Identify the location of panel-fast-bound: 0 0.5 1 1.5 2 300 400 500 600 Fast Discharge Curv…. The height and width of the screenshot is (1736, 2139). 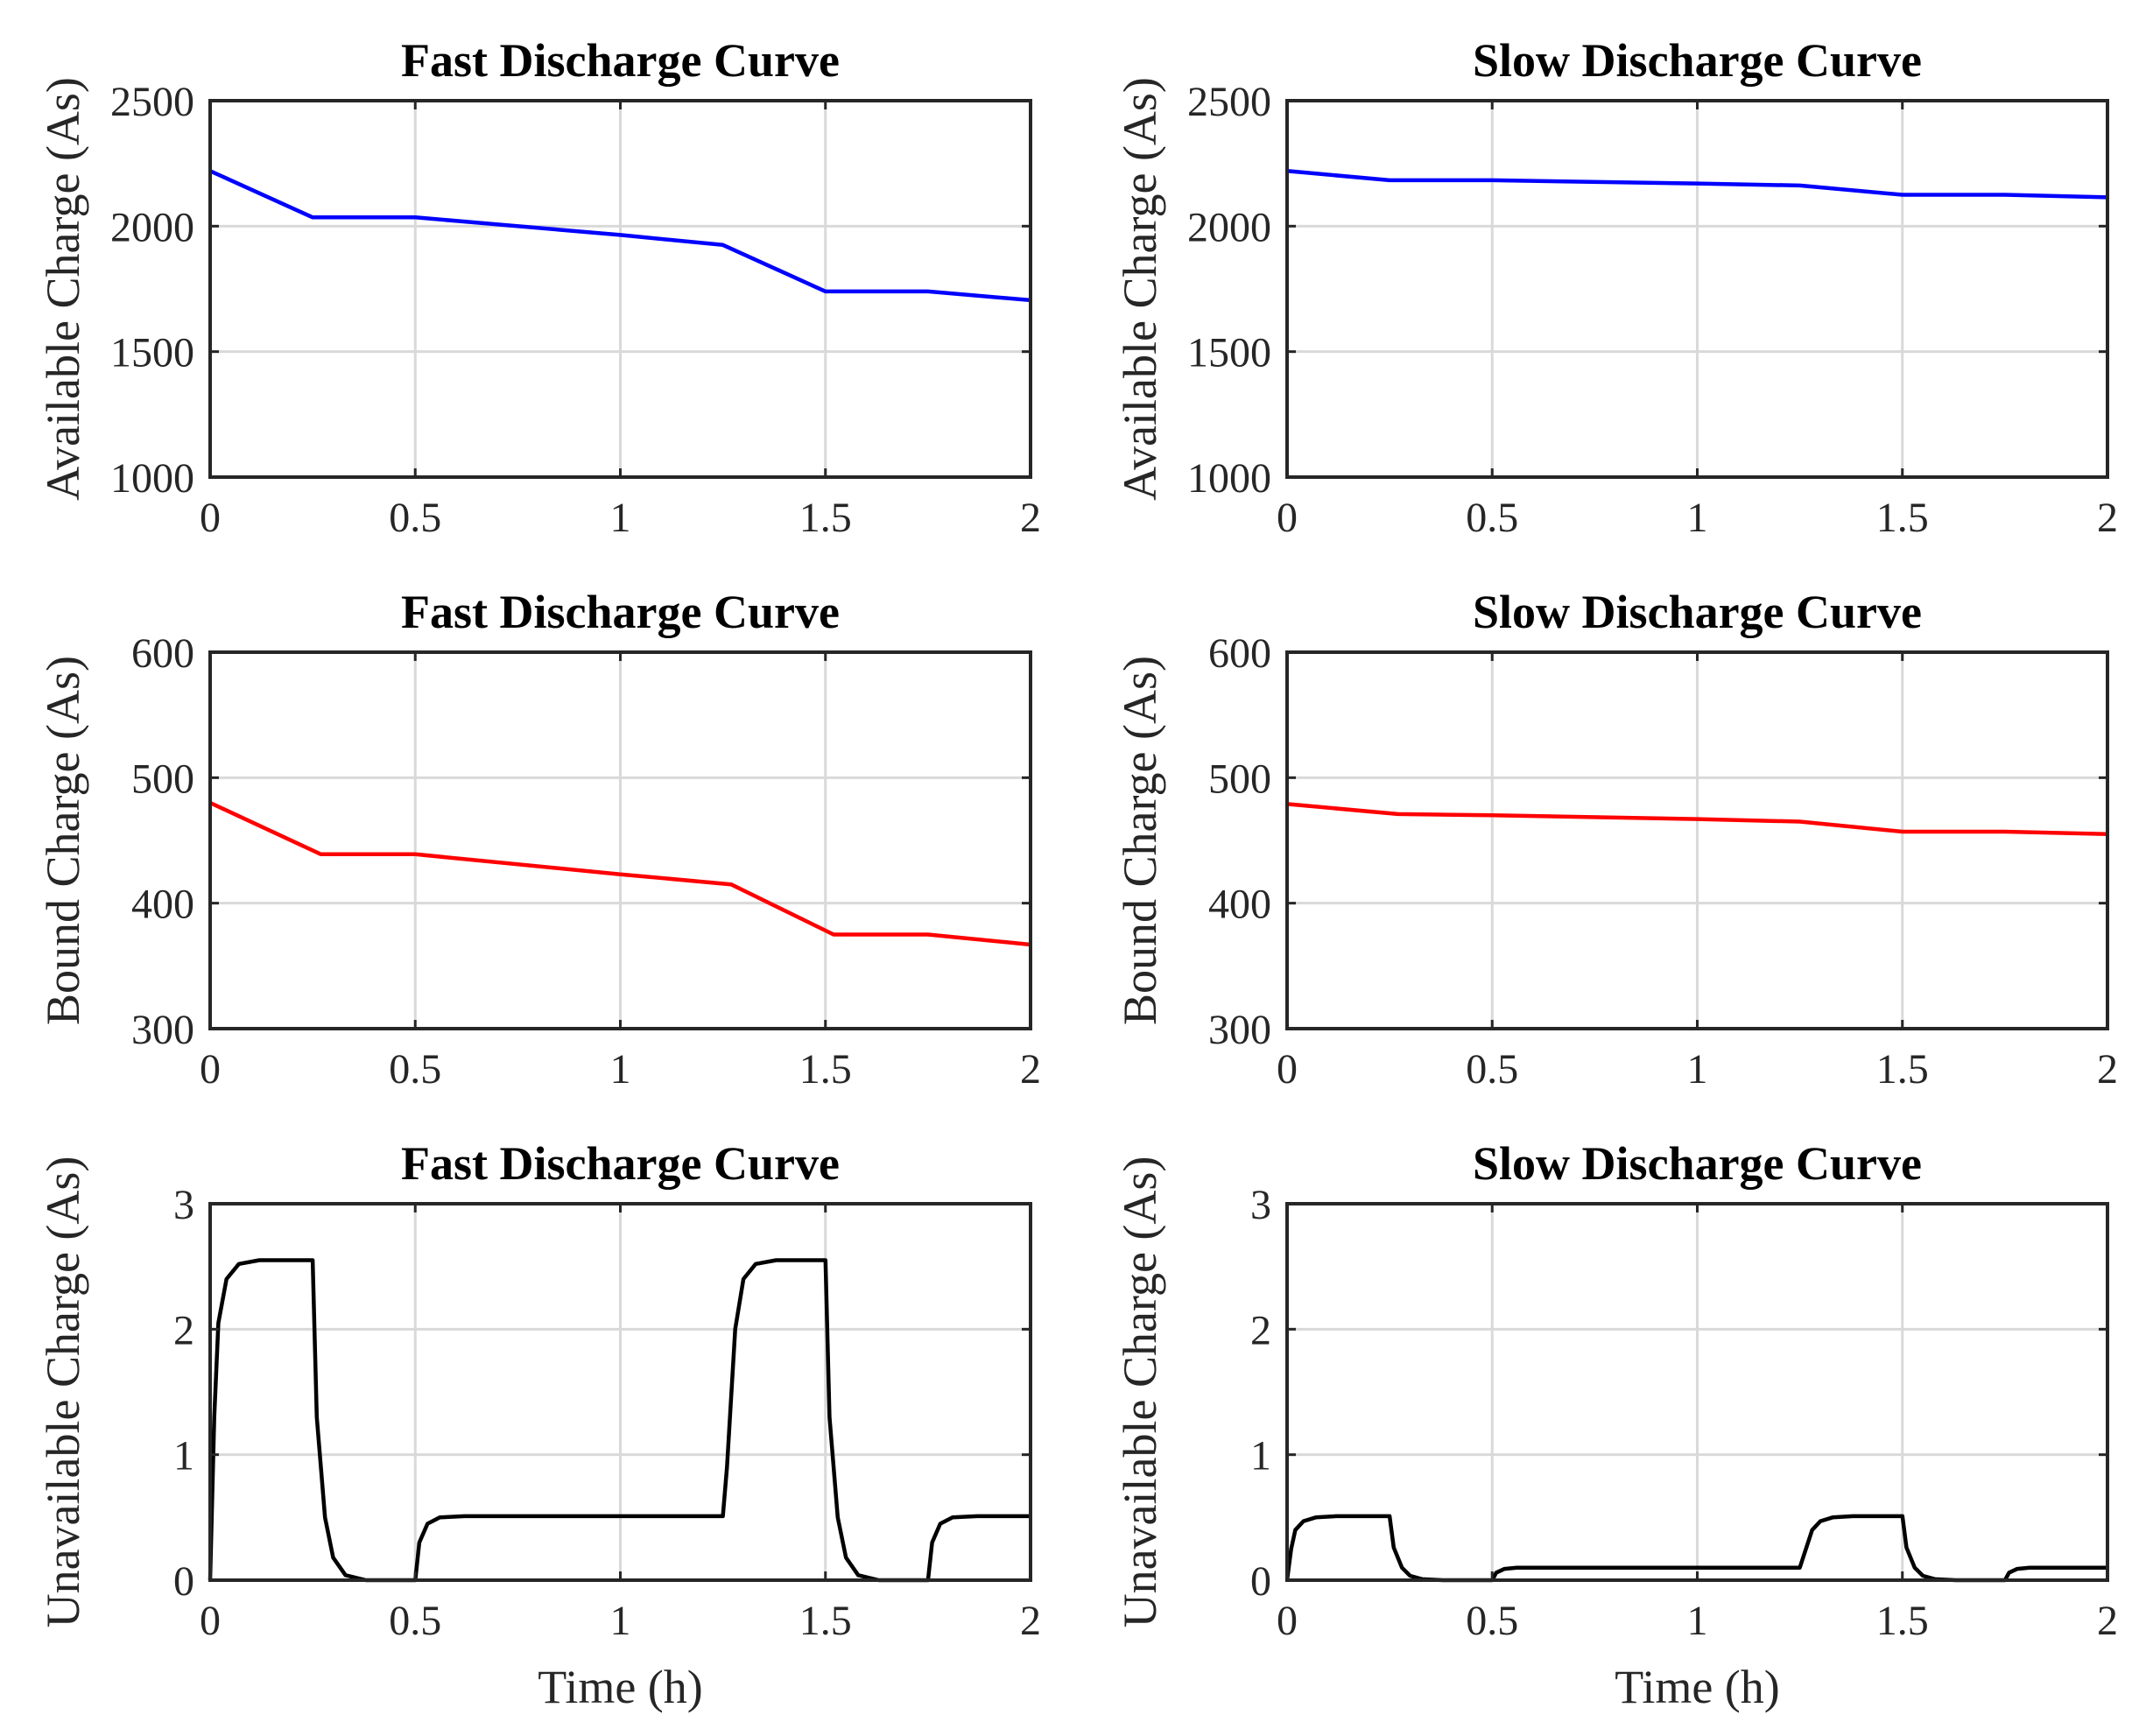
(539, 839).